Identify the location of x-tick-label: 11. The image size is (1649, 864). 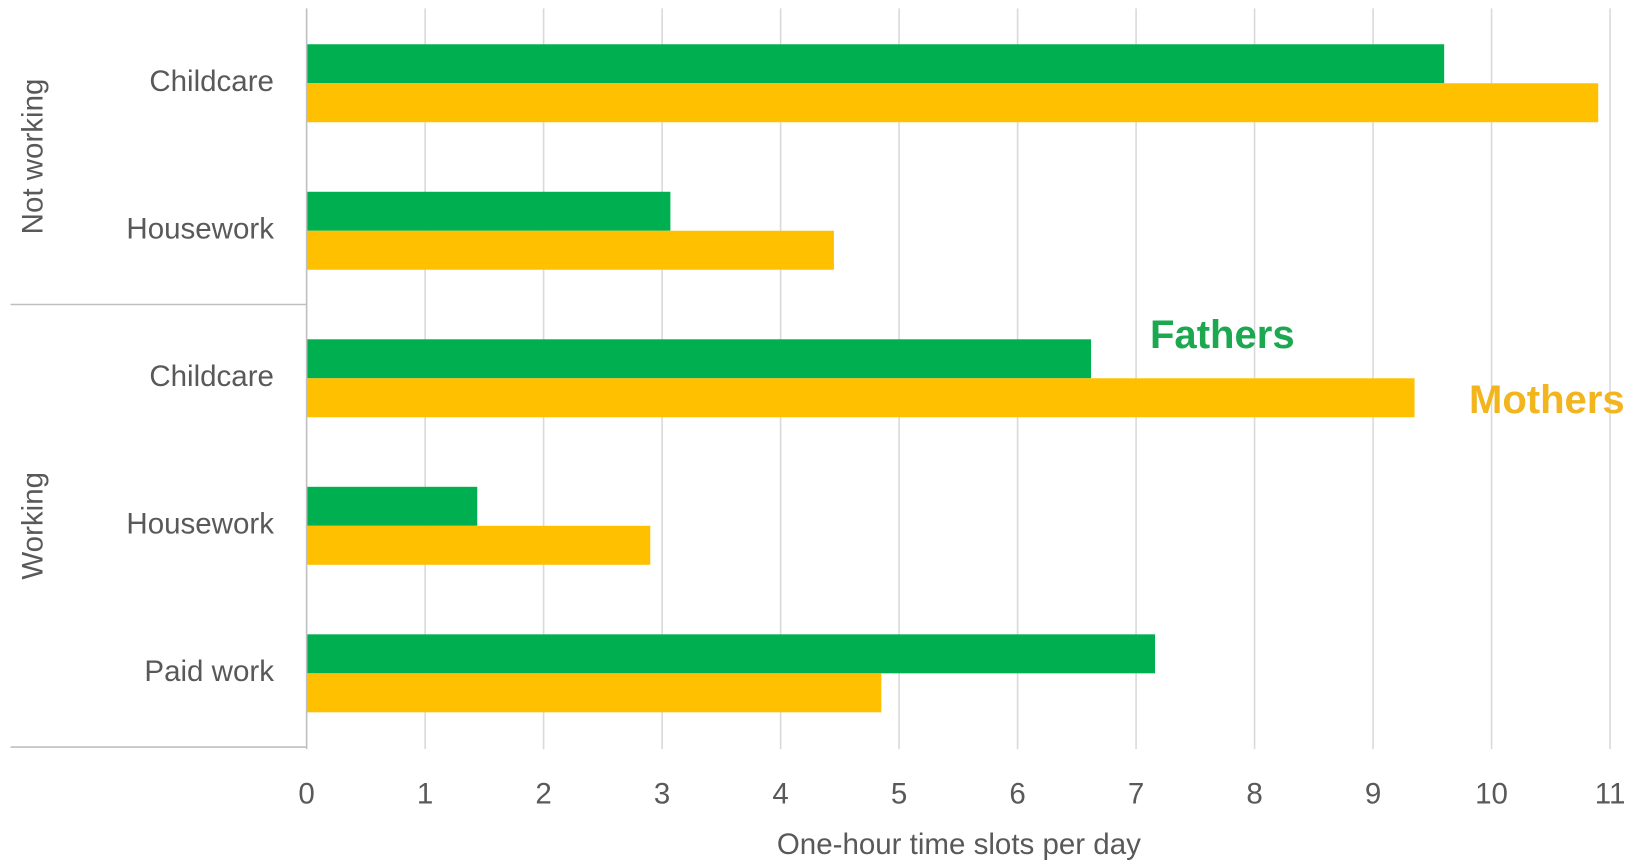
(1610, 793).